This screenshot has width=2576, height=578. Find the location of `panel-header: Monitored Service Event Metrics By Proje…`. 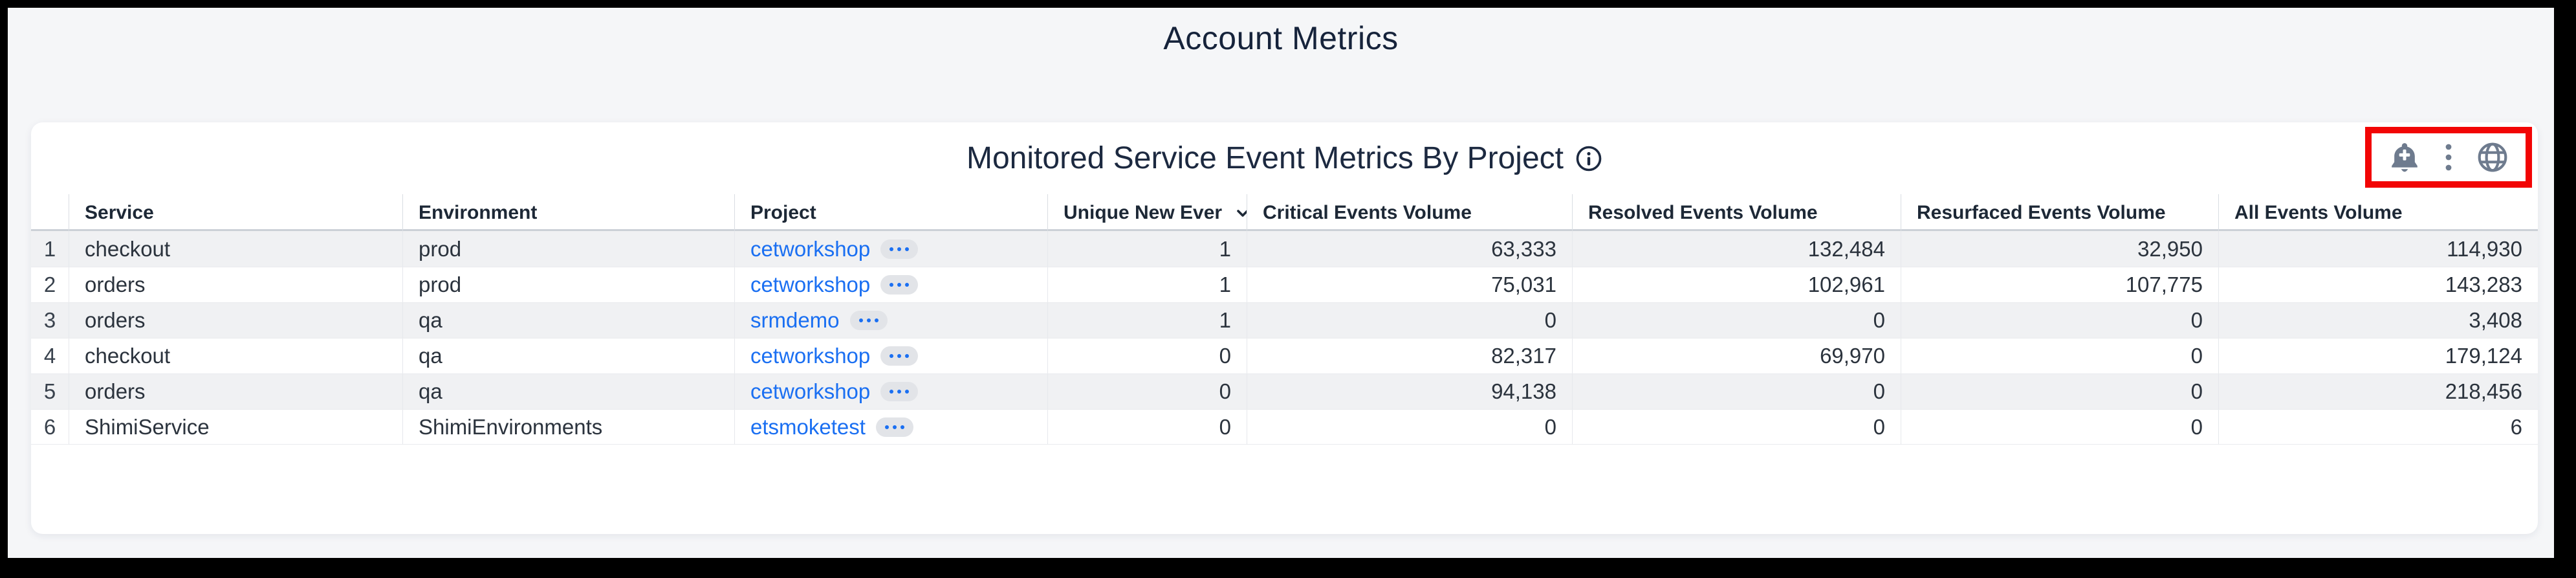

panel-header: Monitored Service Event Metrics By Proje… is located at coordinates (1284, 158).